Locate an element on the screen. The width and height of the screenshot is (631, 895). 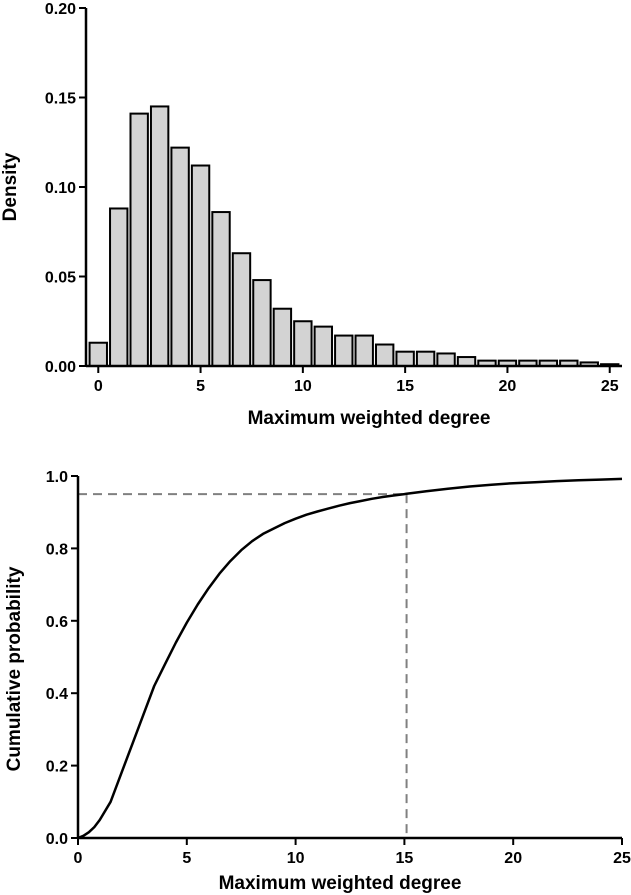
y-tick-label: 0.10 is located at coordinates (60, 188).